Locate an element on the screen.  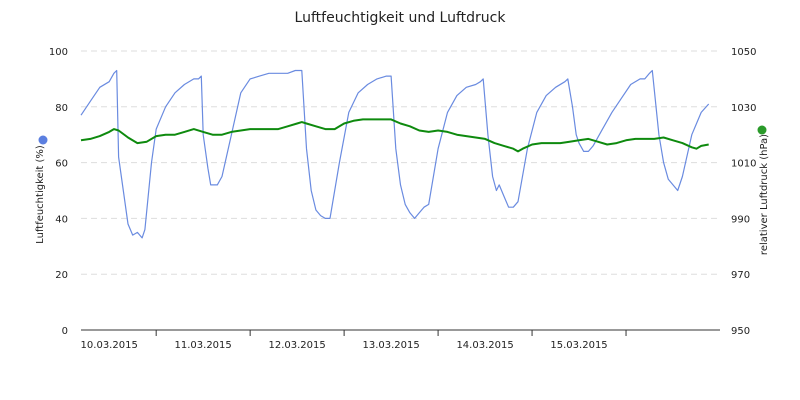
y-left-tick-label: 60 is located at coordinates (61, 164).